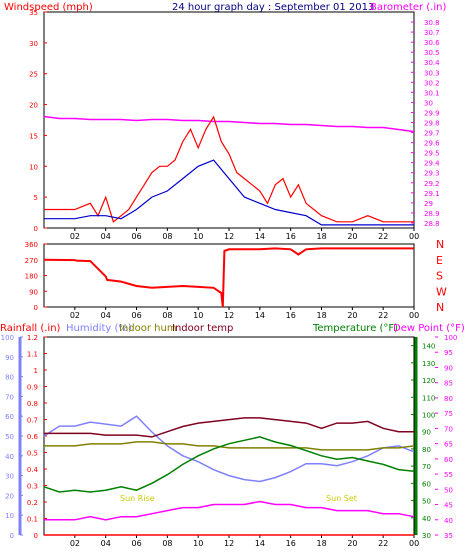  Describe the element at coordinates (439, 276) in the screenshot. I see `compass-label: S` at that location.